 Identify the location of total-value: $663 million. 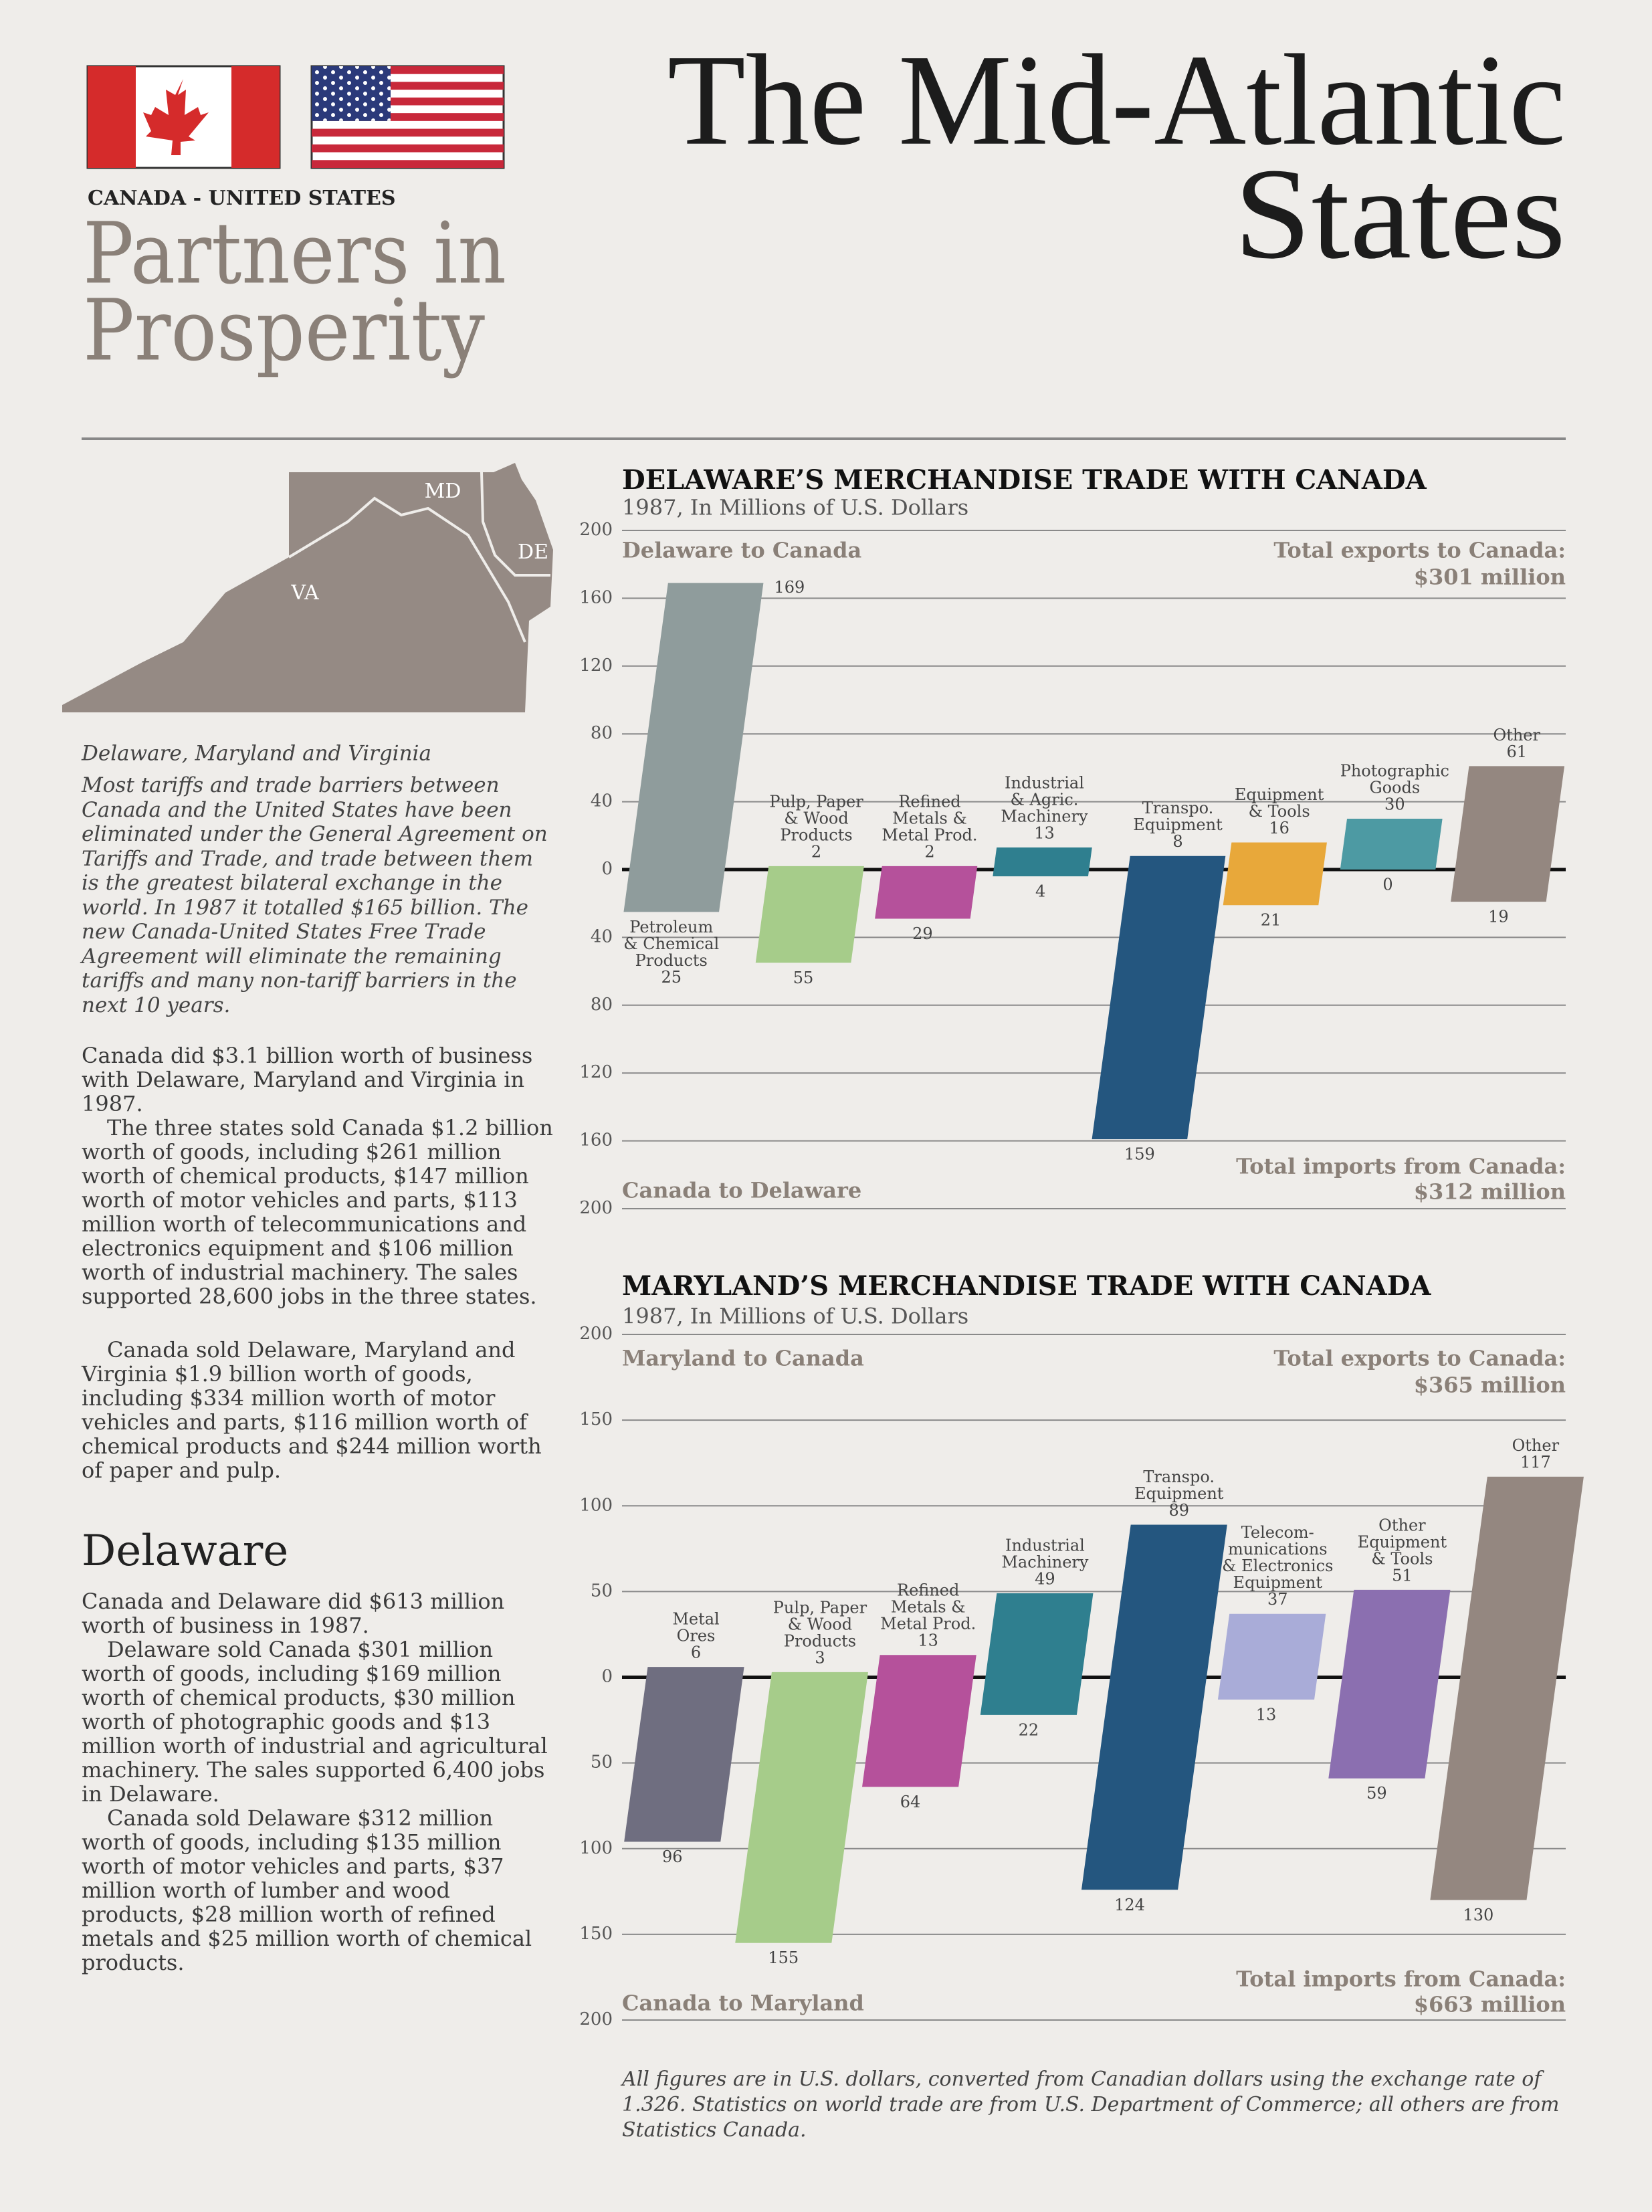
(1490, 2004).